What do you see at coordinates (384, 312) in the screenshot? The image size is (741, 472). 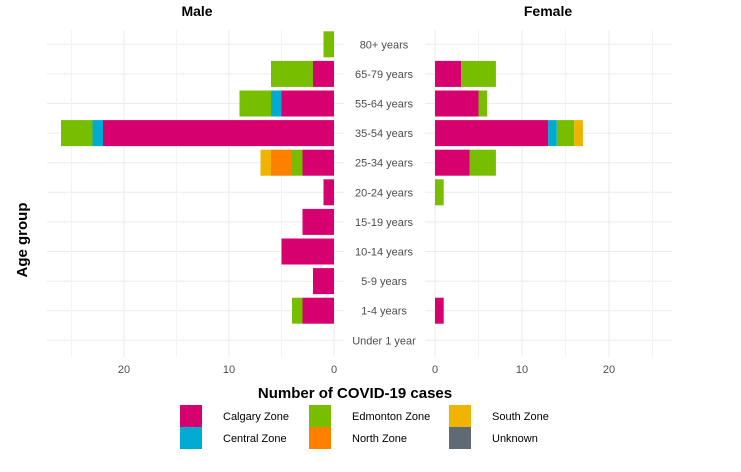 I see `age-label-1-4-years: 1-4 years` at bounding box center [384, 312].